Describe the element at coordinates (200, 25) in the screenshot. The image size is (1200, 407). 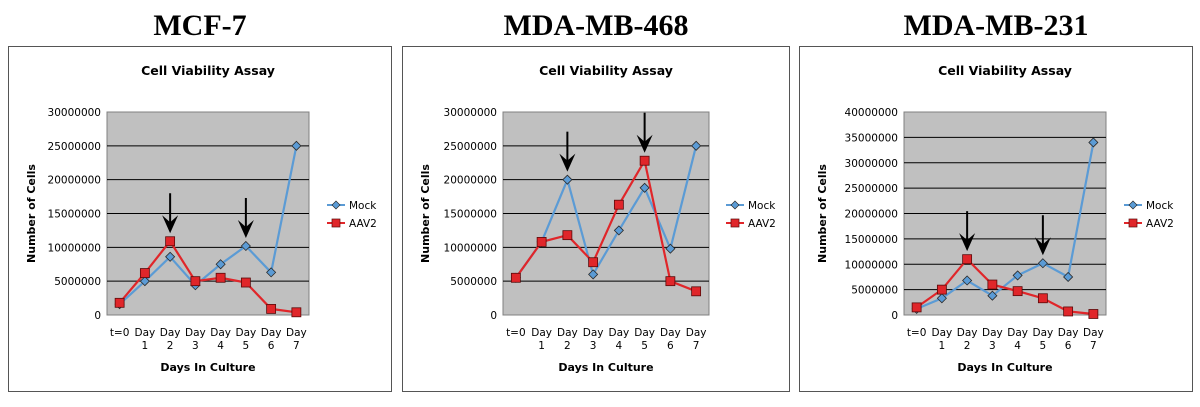
I see `panel-heading: MCF-7` at that location.